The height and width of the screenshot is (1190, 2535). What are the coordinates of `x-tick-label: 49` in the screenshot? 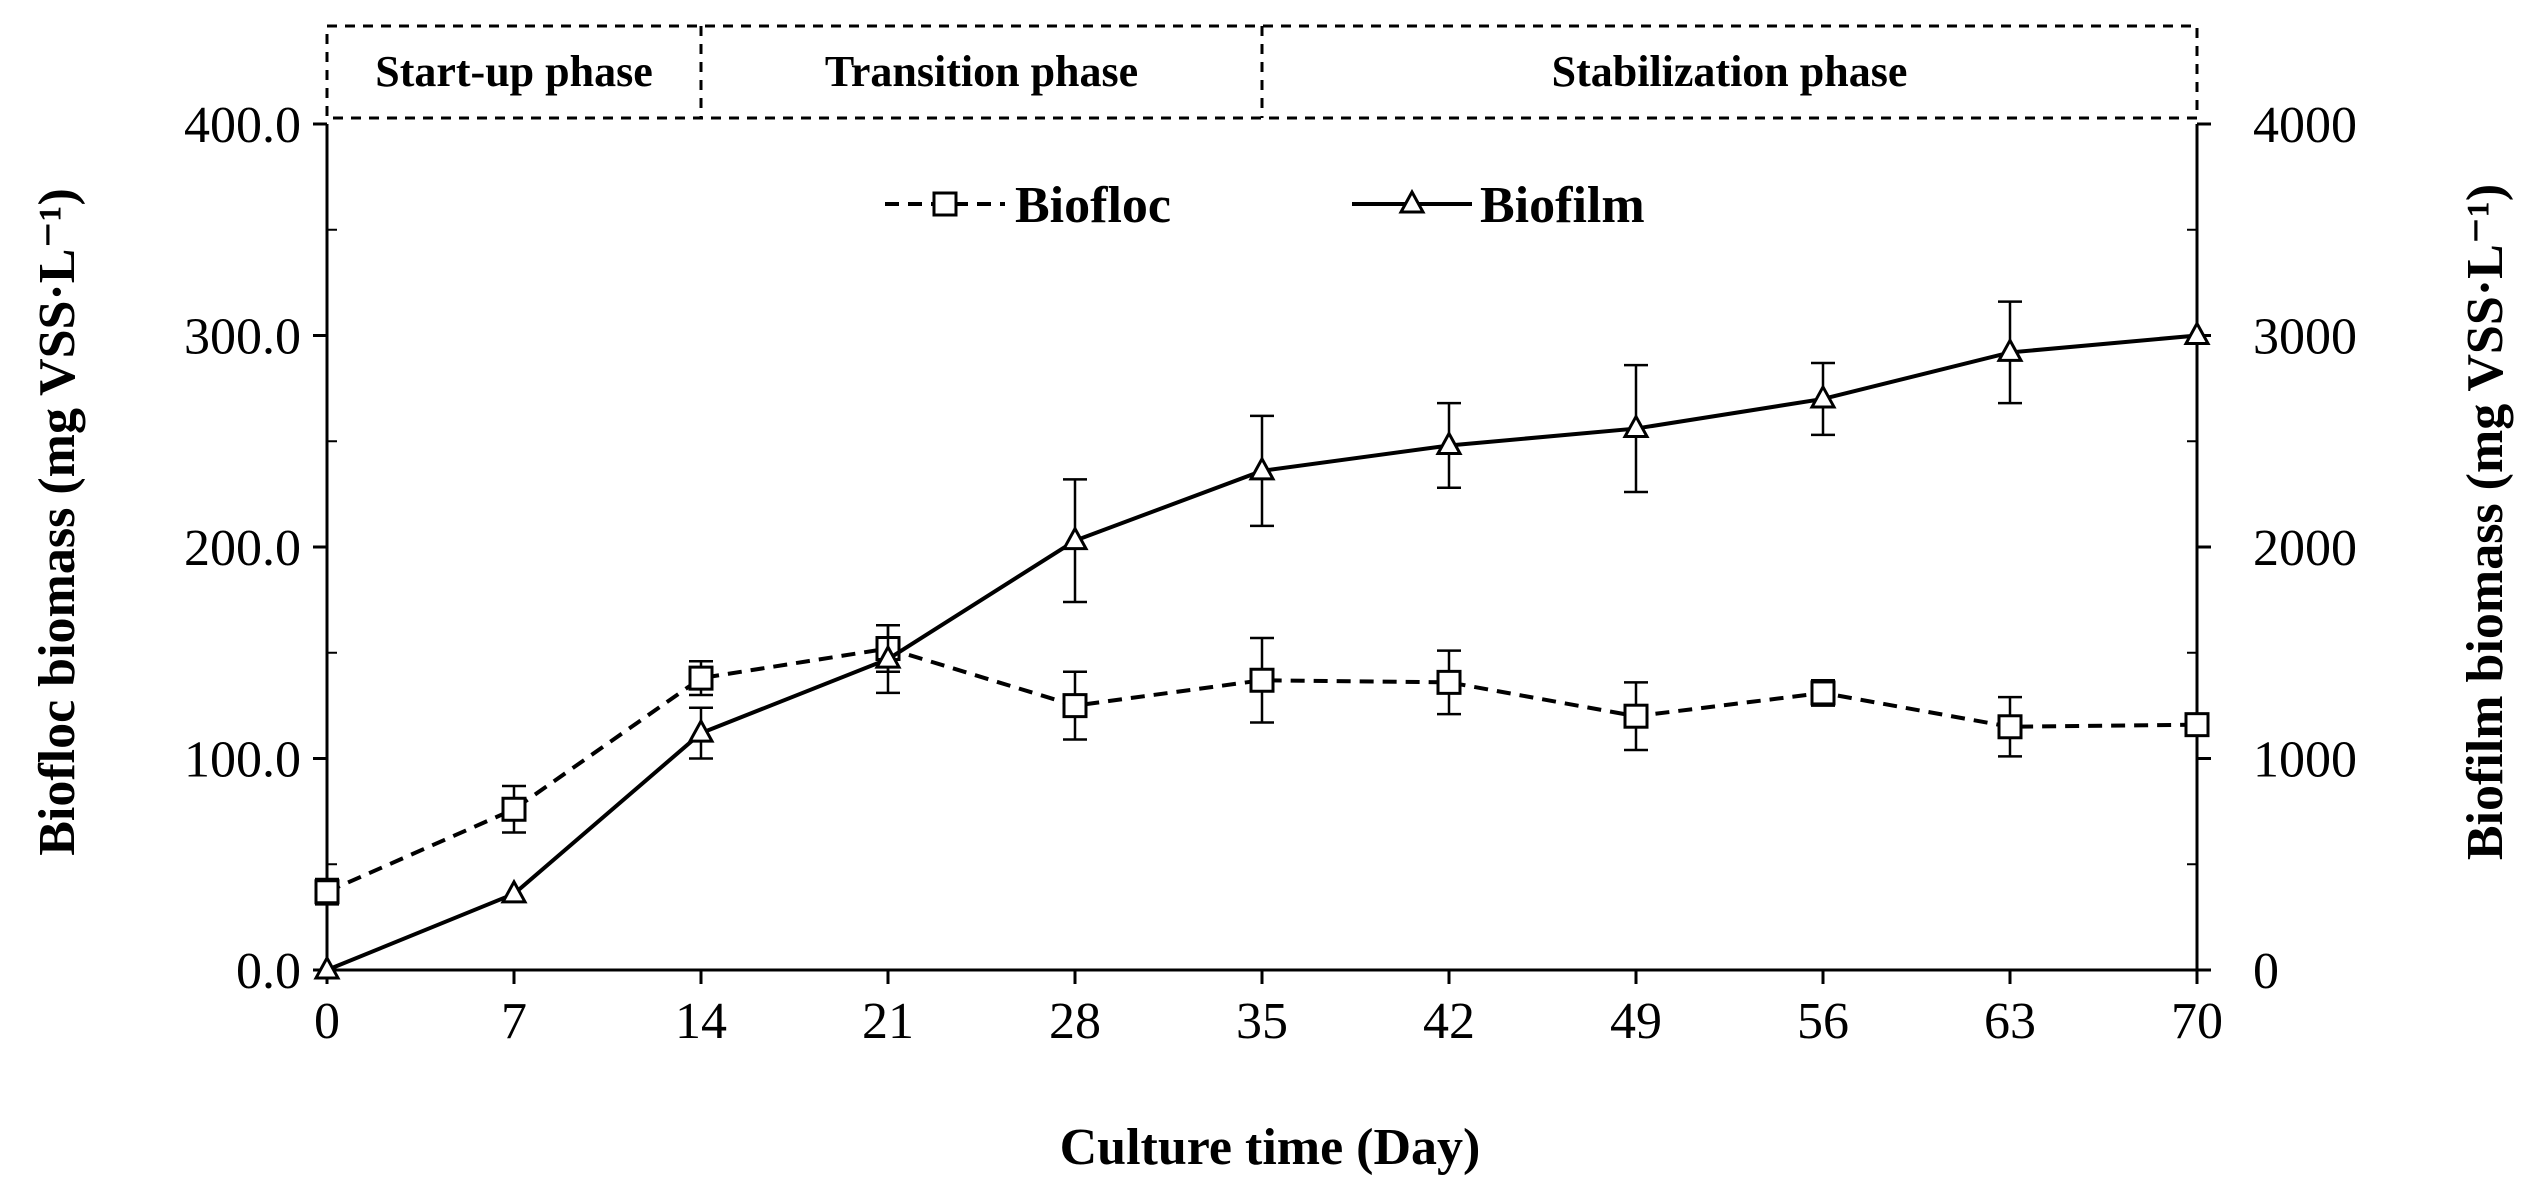 It's located at (1636, 1021).